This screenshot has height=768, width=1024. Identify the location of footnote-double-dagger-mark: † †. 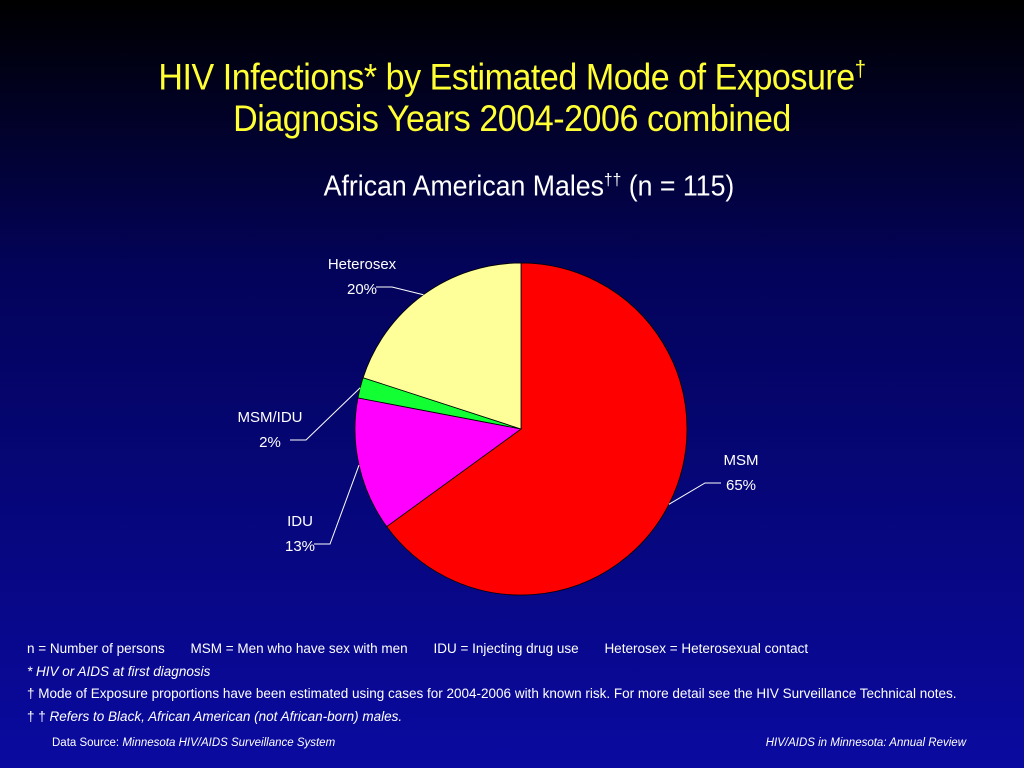
(36, 716).